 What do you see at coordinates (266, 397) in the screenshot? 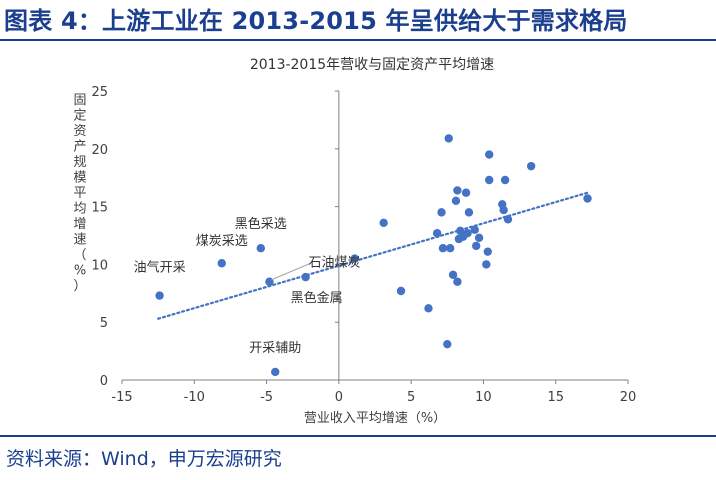
I see `x-tick-label: -5` at bounding box center [266, 397].